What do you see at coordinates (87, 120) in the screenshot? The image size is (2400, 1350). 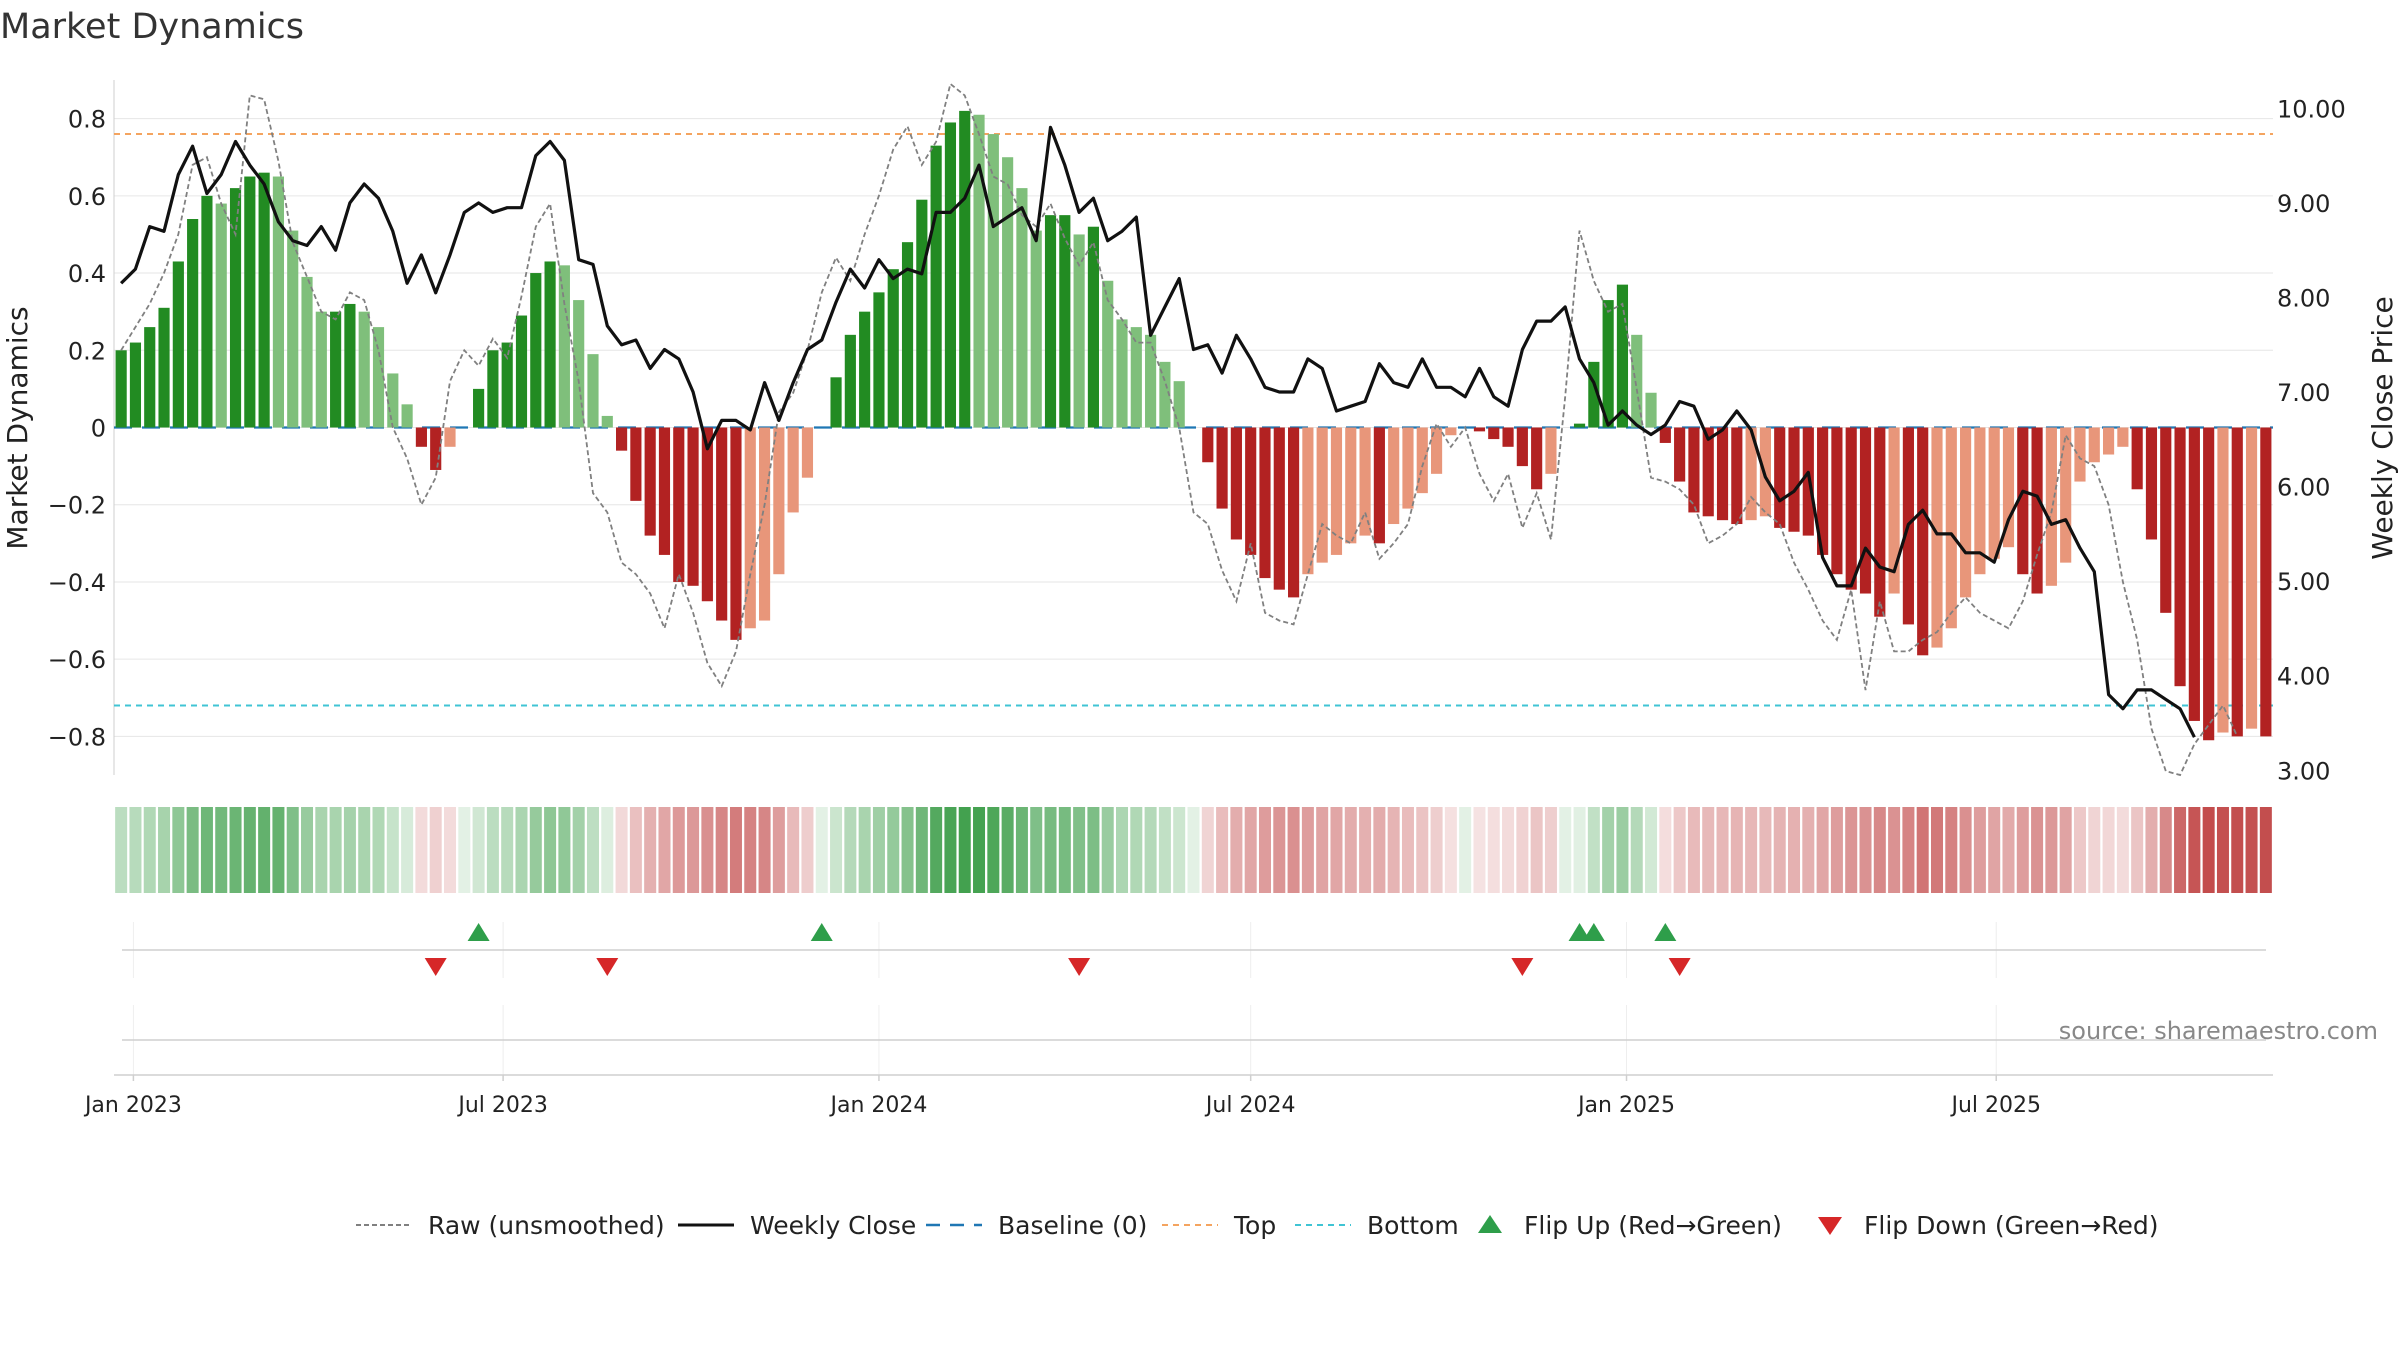 I see `left-y-tick-label: 0.8` at bounding box center [87, 120].